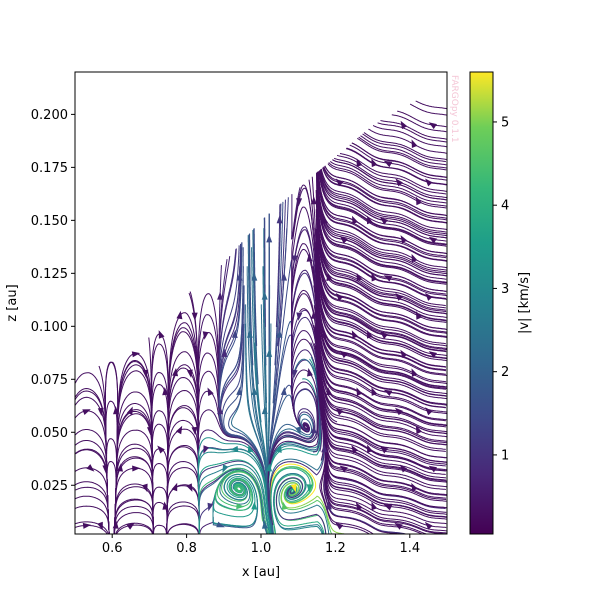 Image resolution: width=600 pixels, height=600 pixels. Describe the element at coordinates (505, 122) in the screenshot. I see `colorbar-tick-label: 5` at that location.